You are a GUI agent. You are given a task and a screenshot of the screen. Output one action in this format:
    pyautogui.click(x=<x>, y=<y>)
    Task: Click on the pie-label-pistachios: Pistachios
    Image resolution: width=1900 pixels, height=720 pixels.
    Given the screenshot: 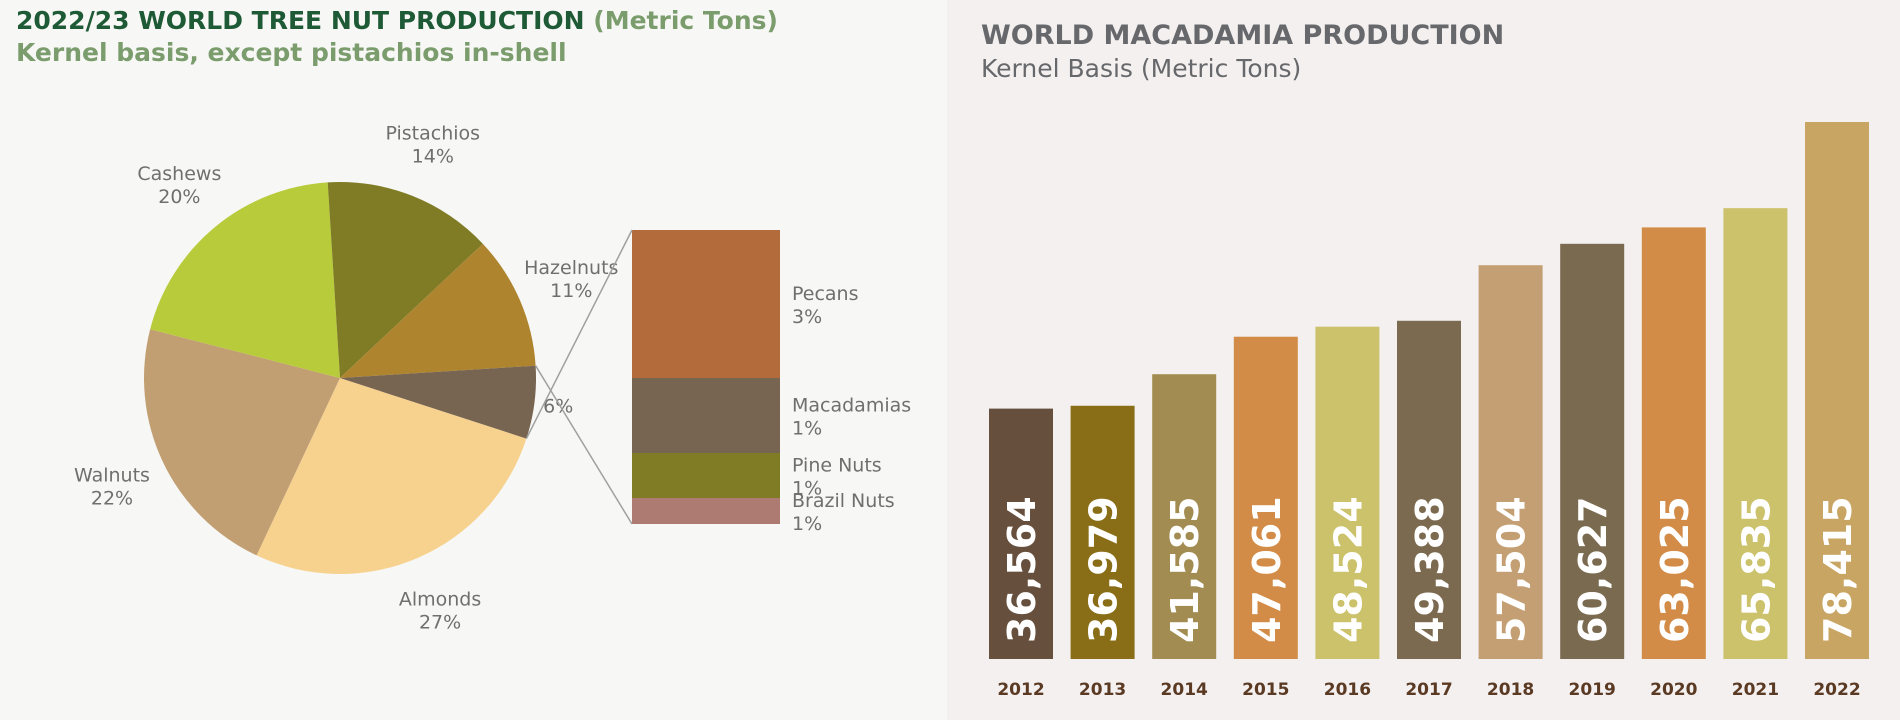 What is the action you would take?
    pyautogui.click(x=432, y=134)
    